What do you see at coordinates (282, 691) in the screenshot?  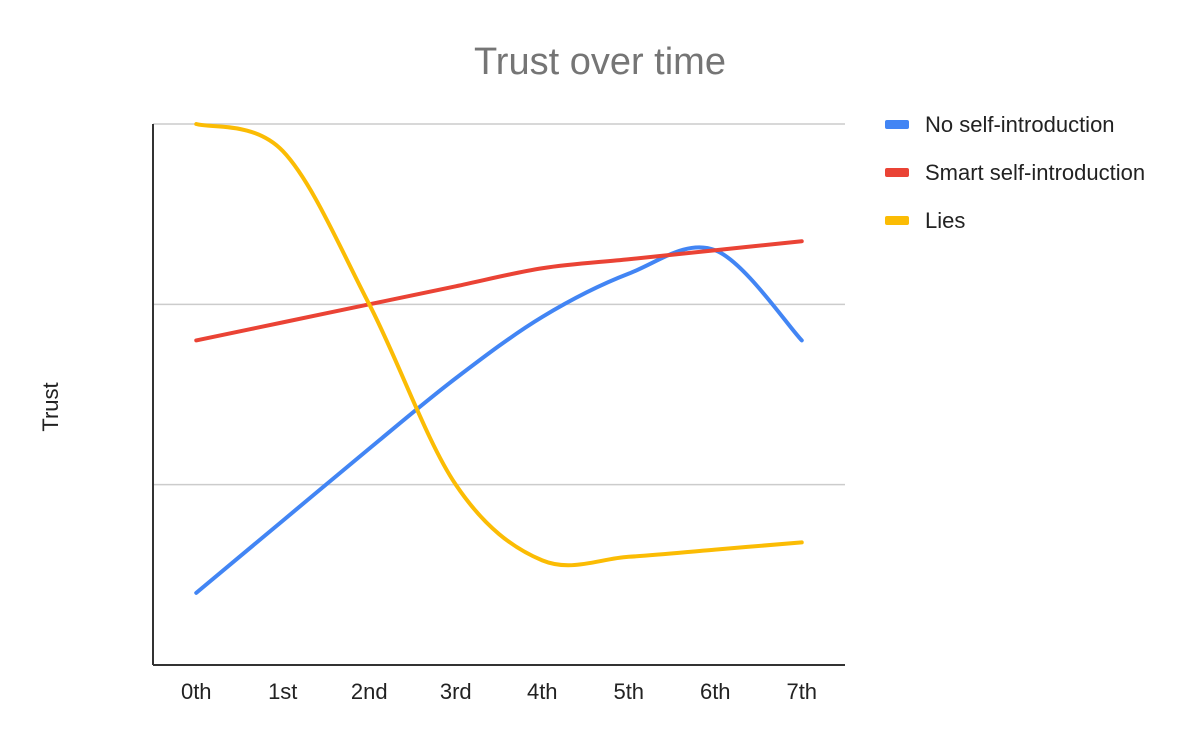 I see `x-tick-label: 1st` at bounding box center [282, 691].